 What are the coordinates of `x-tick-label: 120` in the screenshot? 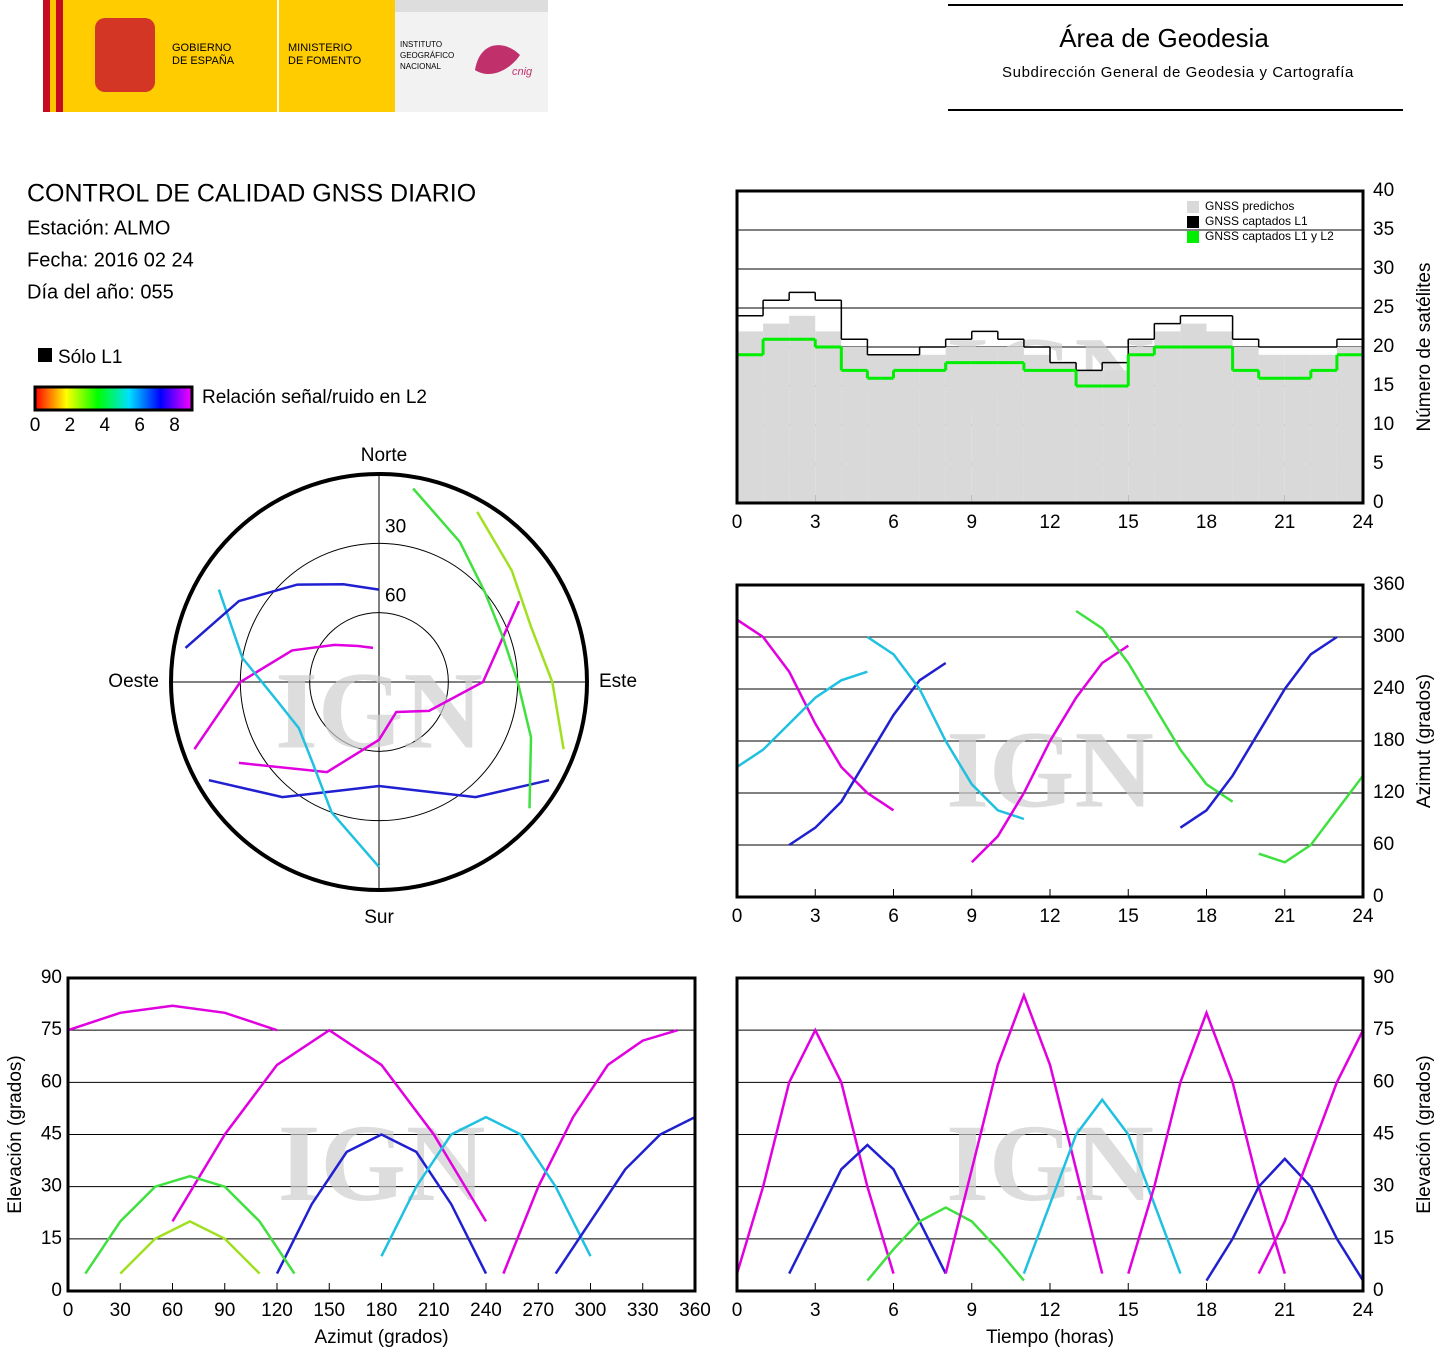 It's located at (277, 1310).